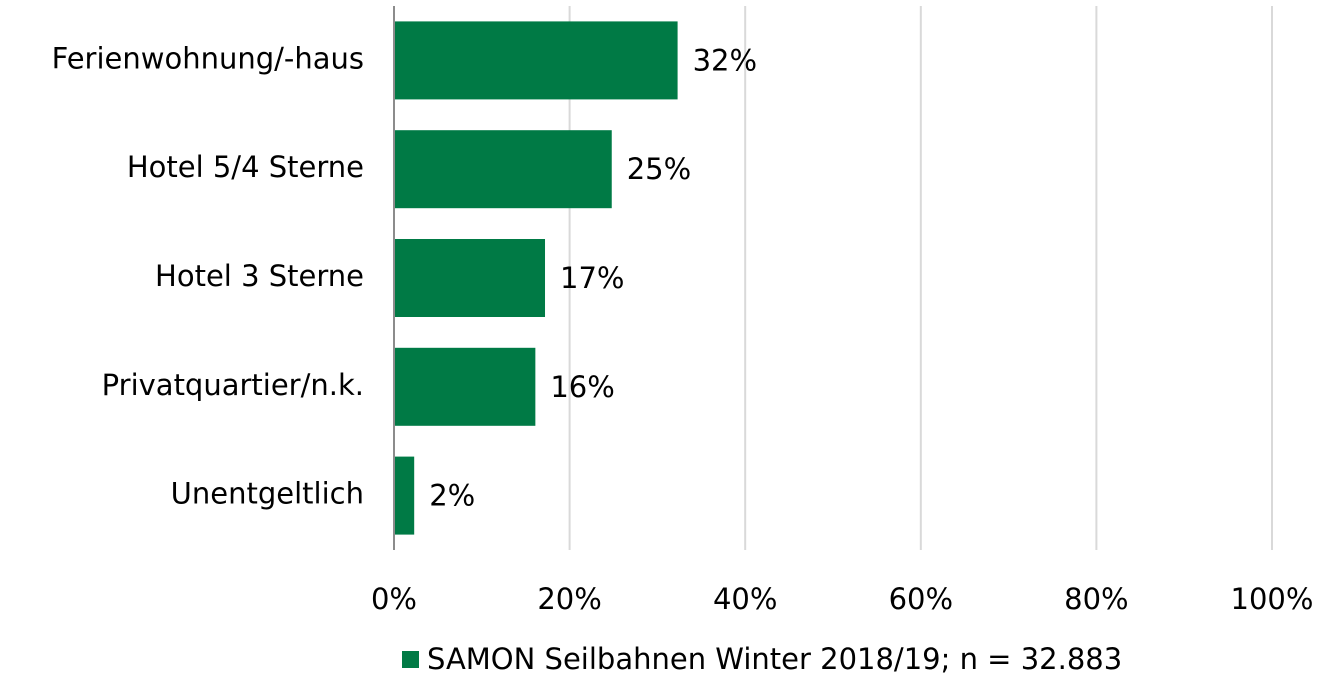 Image resolution: width=1326 pixels, height=676 pixels. Describe the element at coordinates (745, 599) in the screenshot. I see `x-tick-label: 40%` at that location.